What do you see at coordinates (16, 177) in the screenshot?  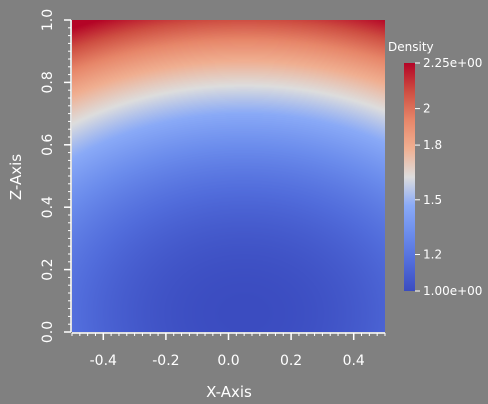 I see `y-axis-label: Z-Axis` at bounding box center [16, 177].